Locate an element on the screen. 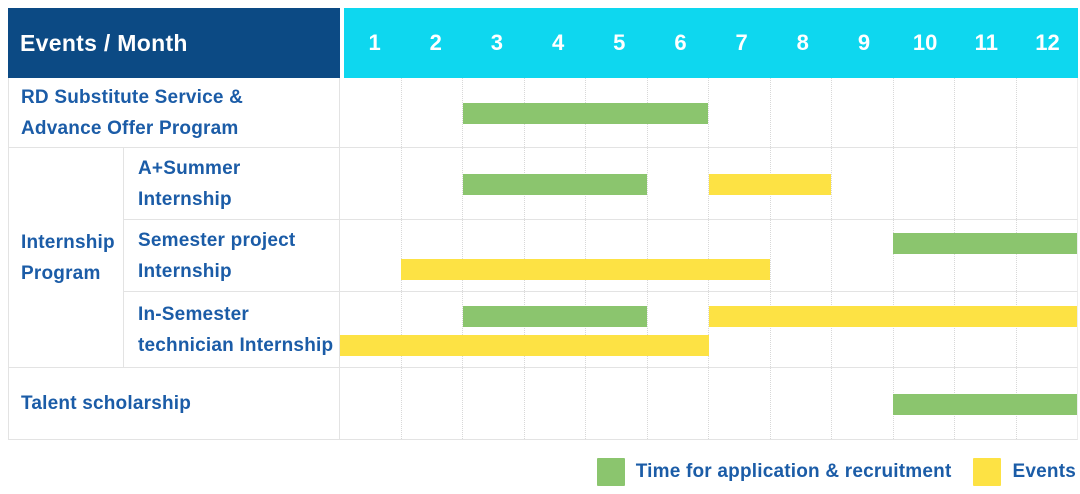 This screenshot has height=494, width=1080. month-canvas-in-semester-technician is located at coordinates (709, 330).